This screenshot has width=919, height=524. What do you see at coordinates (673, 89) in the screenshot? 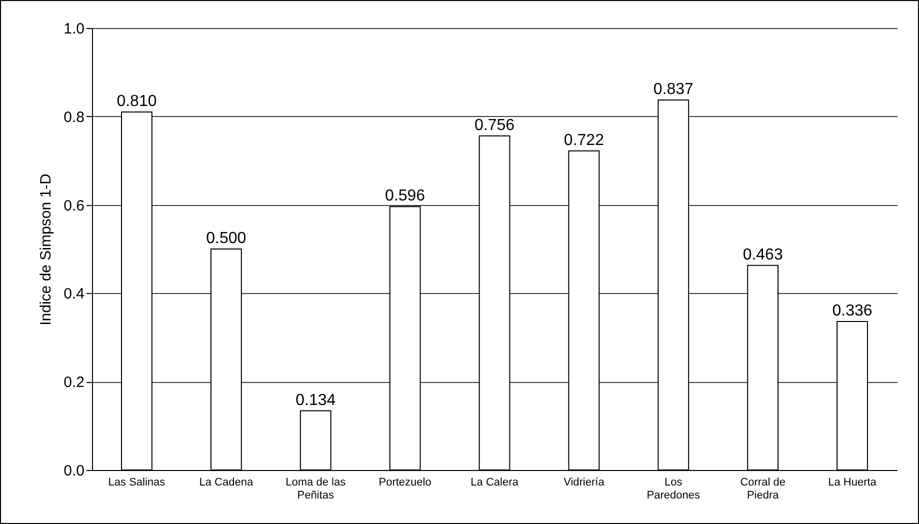
I see `data-label: 0.837` at bounding box center [673, 89].